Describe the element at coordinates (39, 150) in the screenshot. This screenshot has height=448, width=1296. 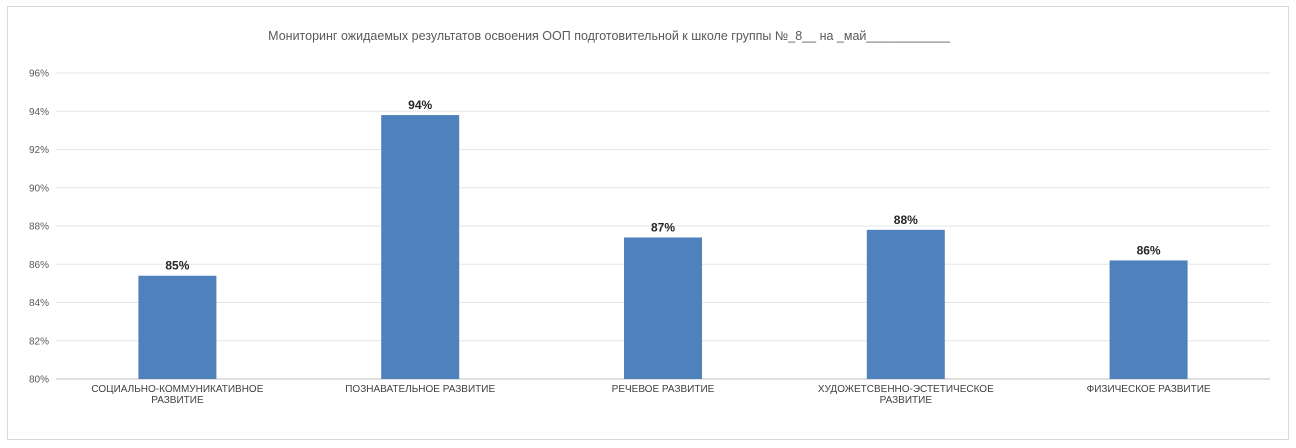
I see `y-tick-label: 92%` at that location.